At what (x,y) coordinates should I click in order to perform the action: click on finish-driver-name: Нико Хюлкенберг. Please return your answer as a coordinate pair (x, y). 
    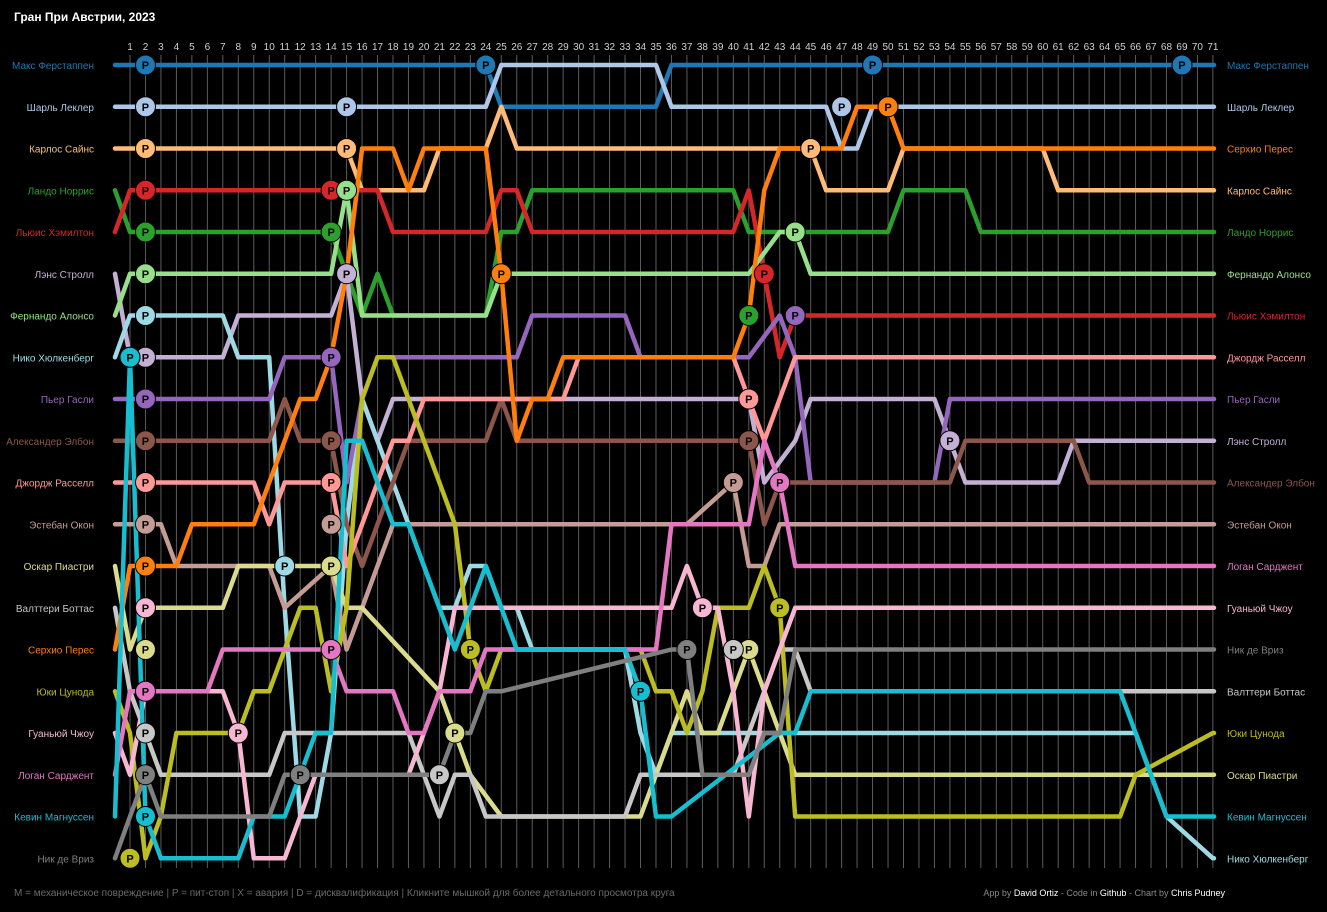
    Looking at the image, I should click on (1268, 859).